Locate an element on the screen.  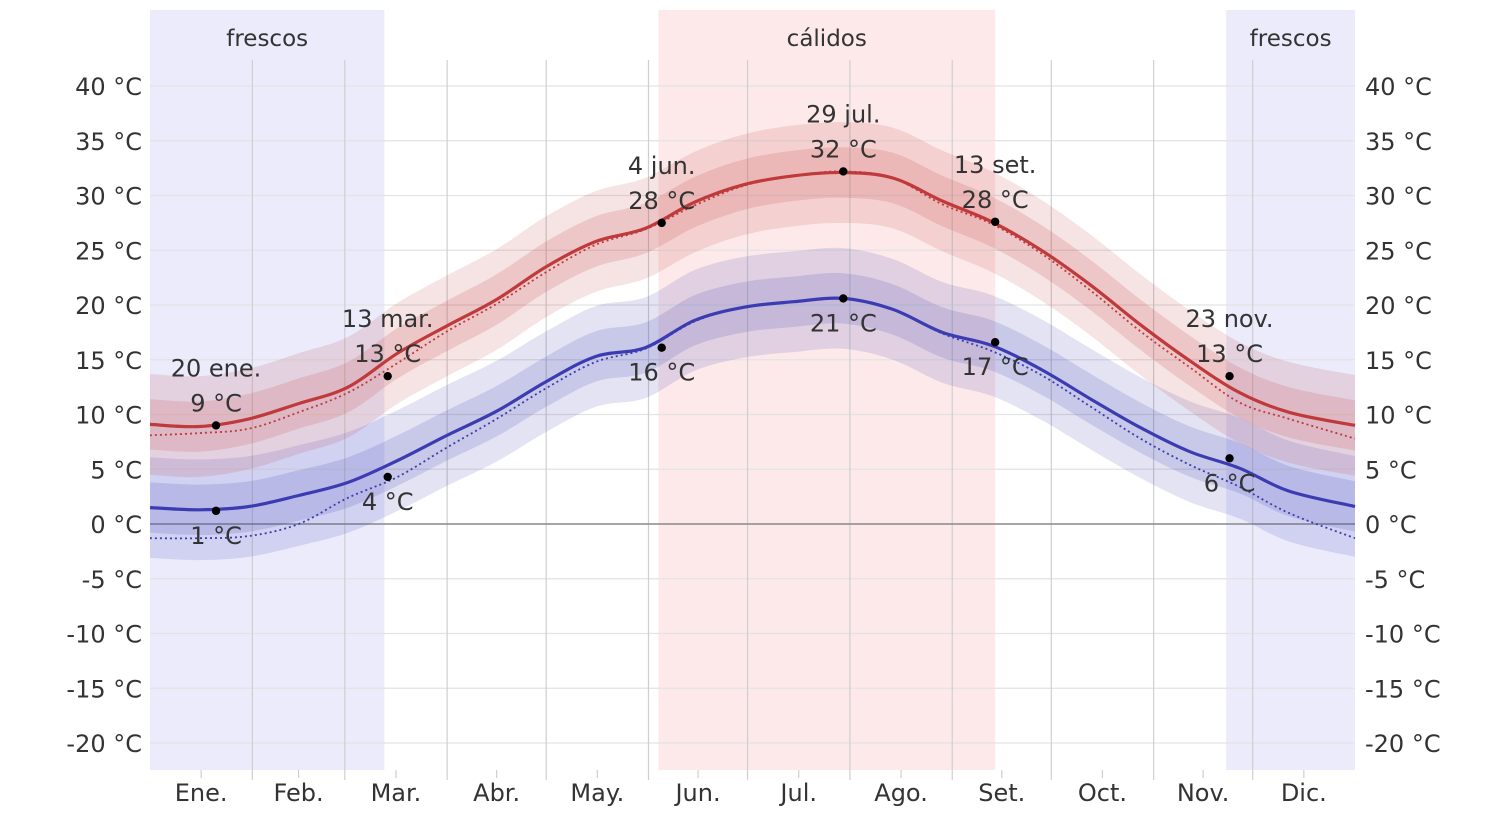
y-tick-label-left: -20 °C is located at coordinates (104, 744).